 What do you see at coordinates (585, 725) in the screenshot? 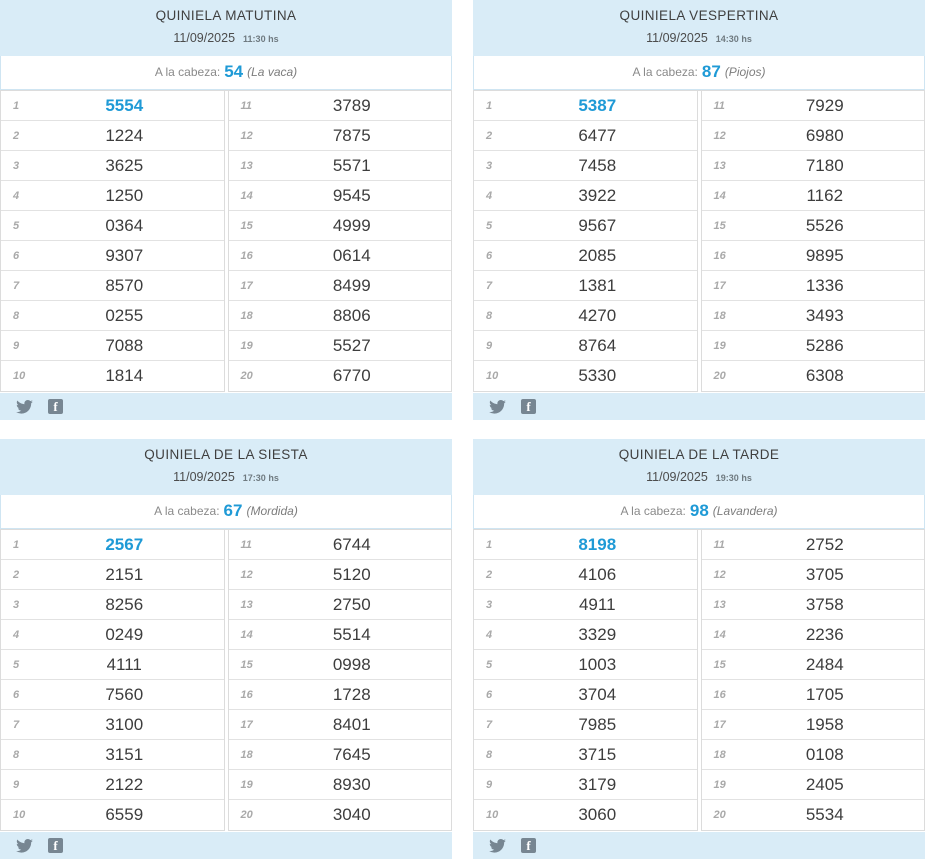
I see `result-row: 7 7985` at bounding box center [585, 725].